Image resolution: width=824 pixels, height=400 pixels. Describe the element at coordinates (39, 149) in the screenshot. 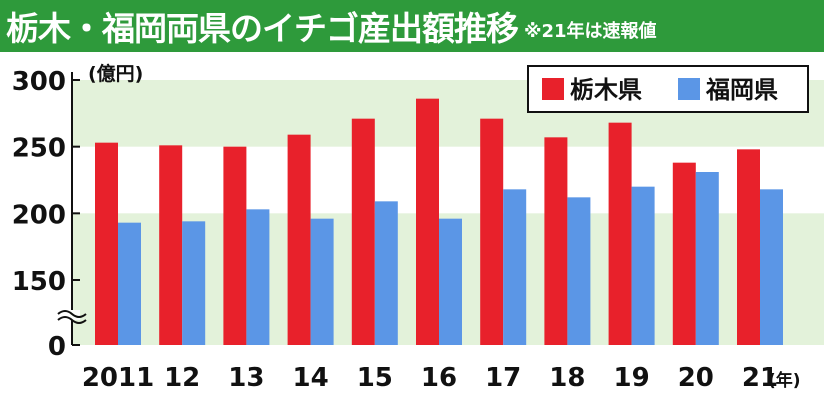

I see `y-tick-label: 250` at that location.